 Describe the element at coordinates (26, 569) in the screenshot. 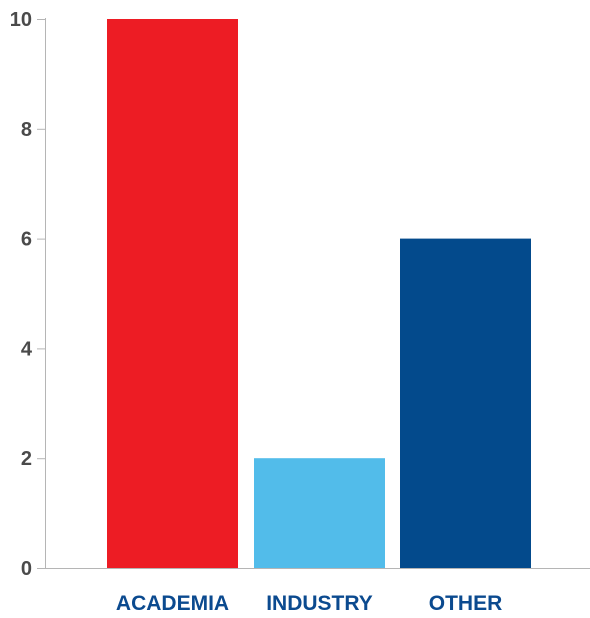

I see `y-tick-label: 0` at that location.